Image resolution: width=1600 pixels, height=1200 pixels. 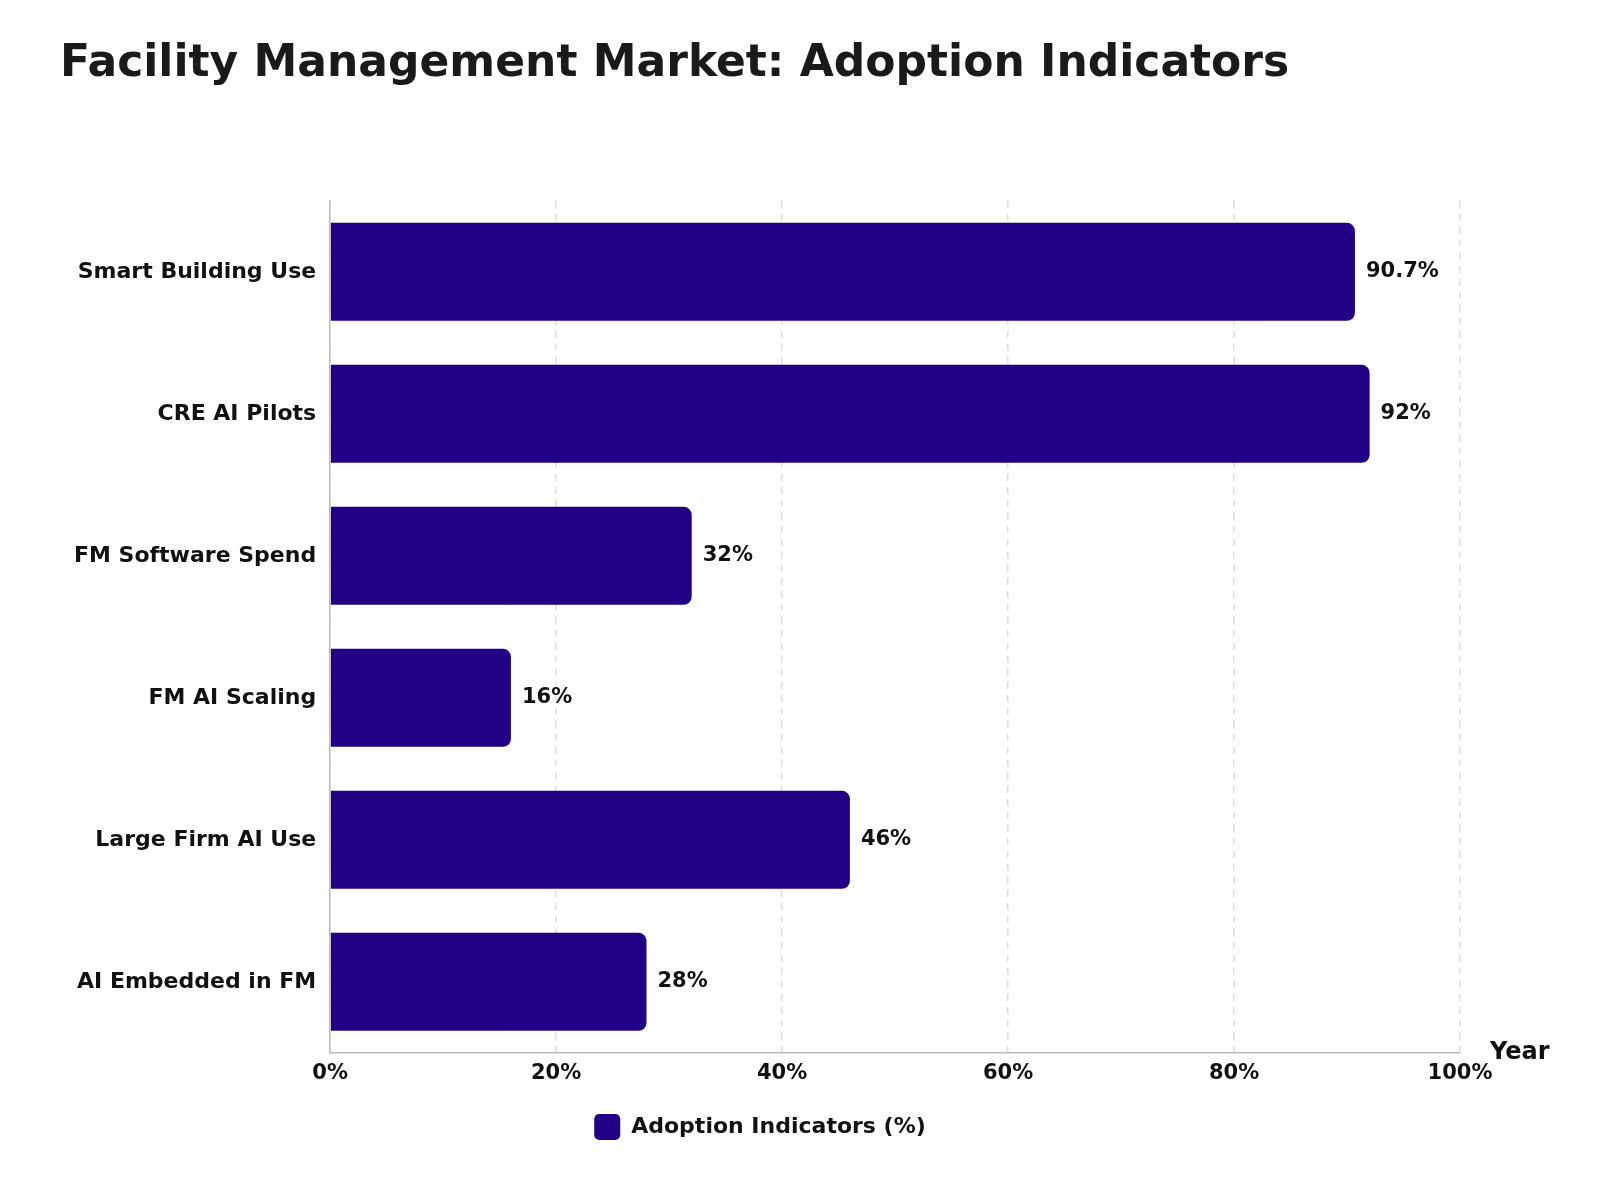 I want to click on legend-label: Adoption Indicators (%), so click(x=778, y=1125).